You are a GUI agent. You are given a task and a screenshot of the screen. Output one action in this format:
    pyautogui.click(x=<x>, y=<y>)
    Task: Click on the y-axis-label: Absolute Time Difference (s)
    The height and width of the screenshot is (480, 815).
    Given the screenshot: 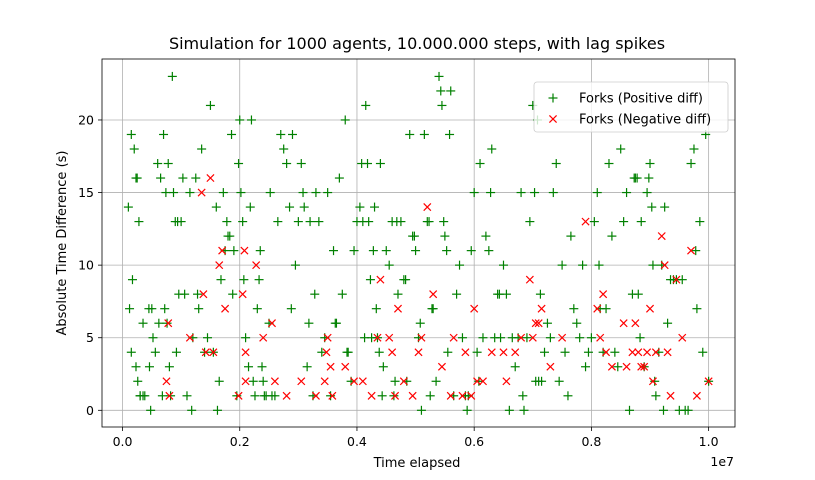 What is the action you would take?
    pyautogui.click(x=62, y=243)
    